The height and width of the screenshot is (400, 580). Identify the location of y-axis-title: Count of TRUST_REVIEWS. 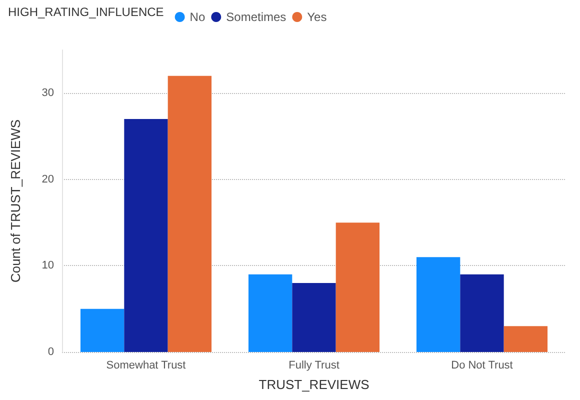
(15, 201).